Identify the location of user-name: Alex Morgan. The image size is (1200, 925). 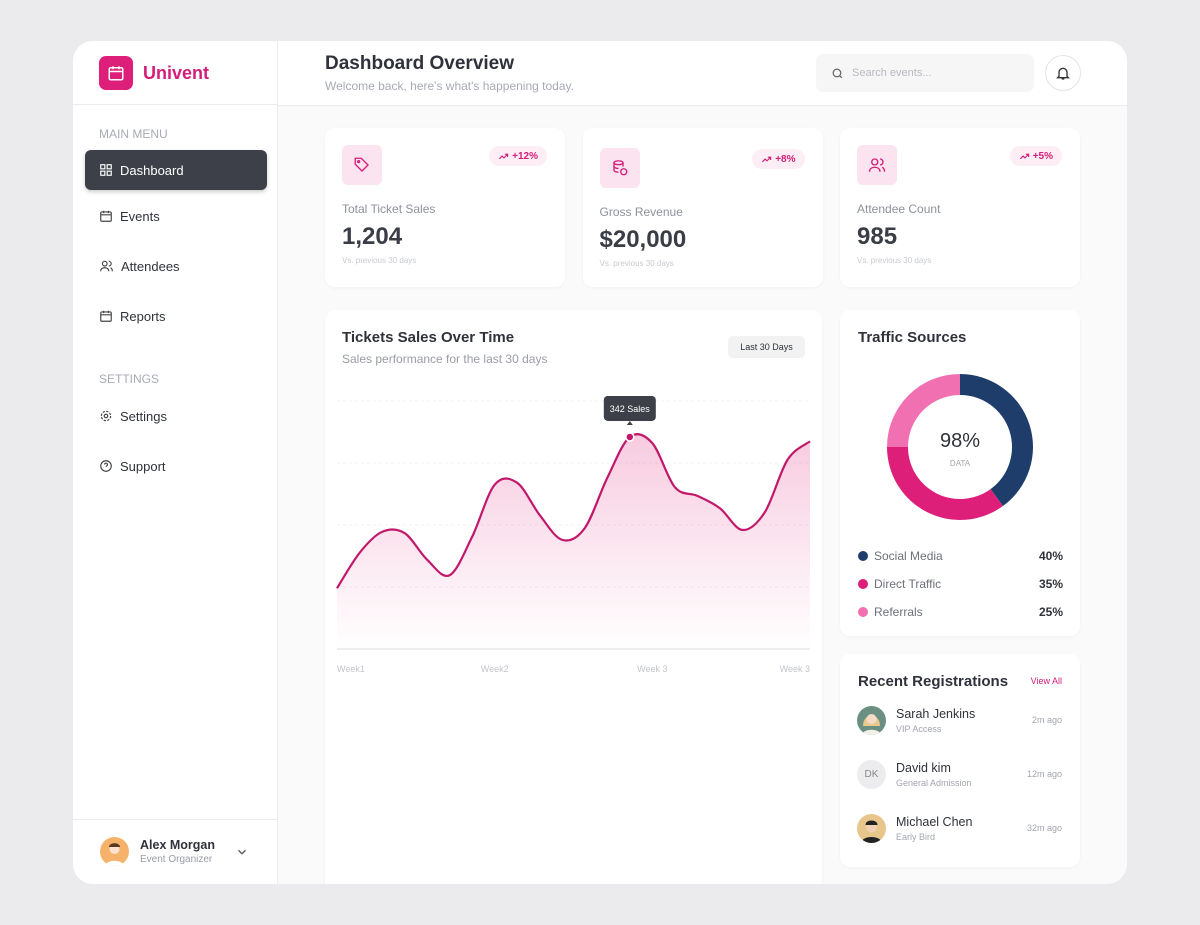
(178, 845).